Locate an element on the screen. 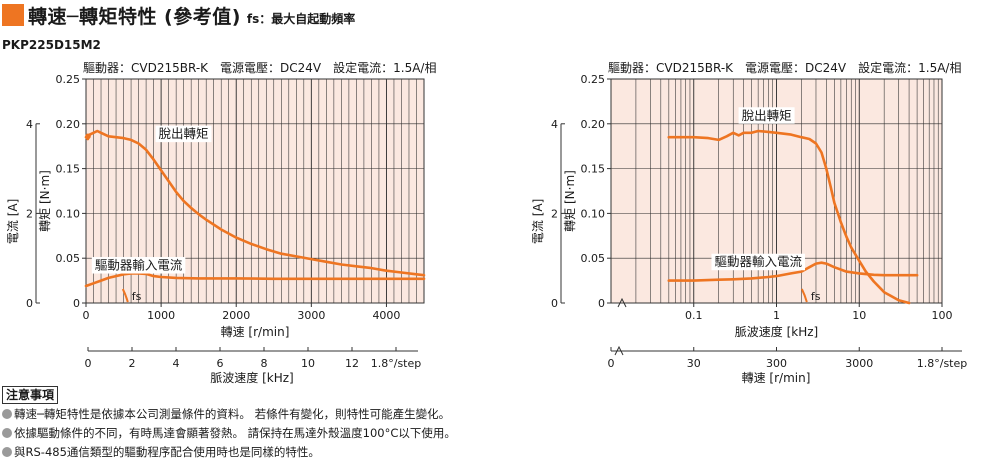 Image resolution: width=1006 pixels, height=462 pixels. chart1-current-axis-label: 電流 [A] is located at coordinates (13, 221).